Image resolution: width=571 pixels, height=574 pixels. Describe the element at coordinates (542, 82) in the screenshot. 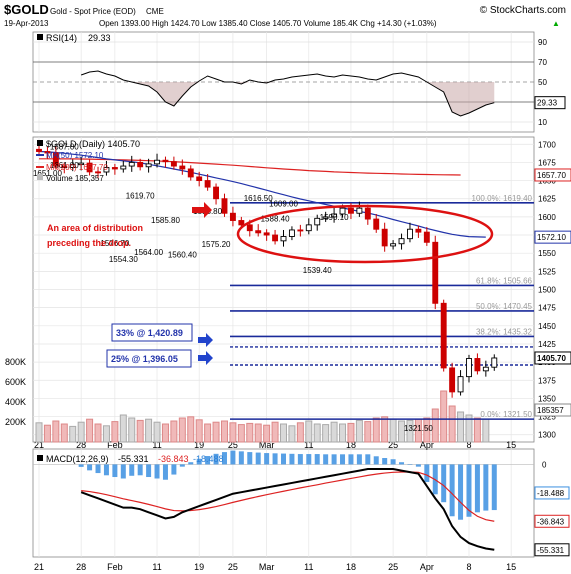

I see `rsi-tick-label: 50` at that location.